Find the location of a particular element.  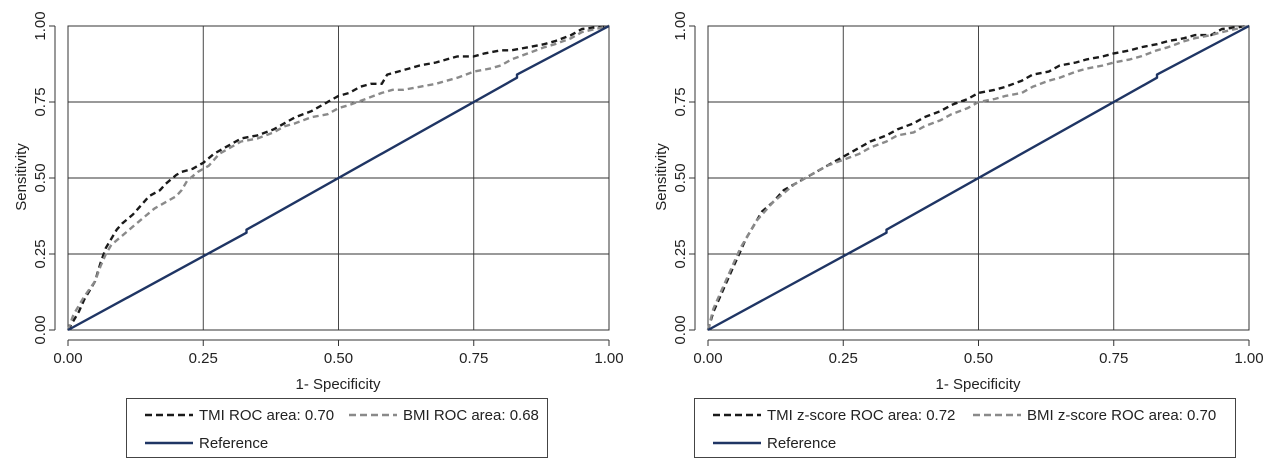

legend-item-tmi: TMI ROC area: 0.70 is located at coordinates (239, 415).